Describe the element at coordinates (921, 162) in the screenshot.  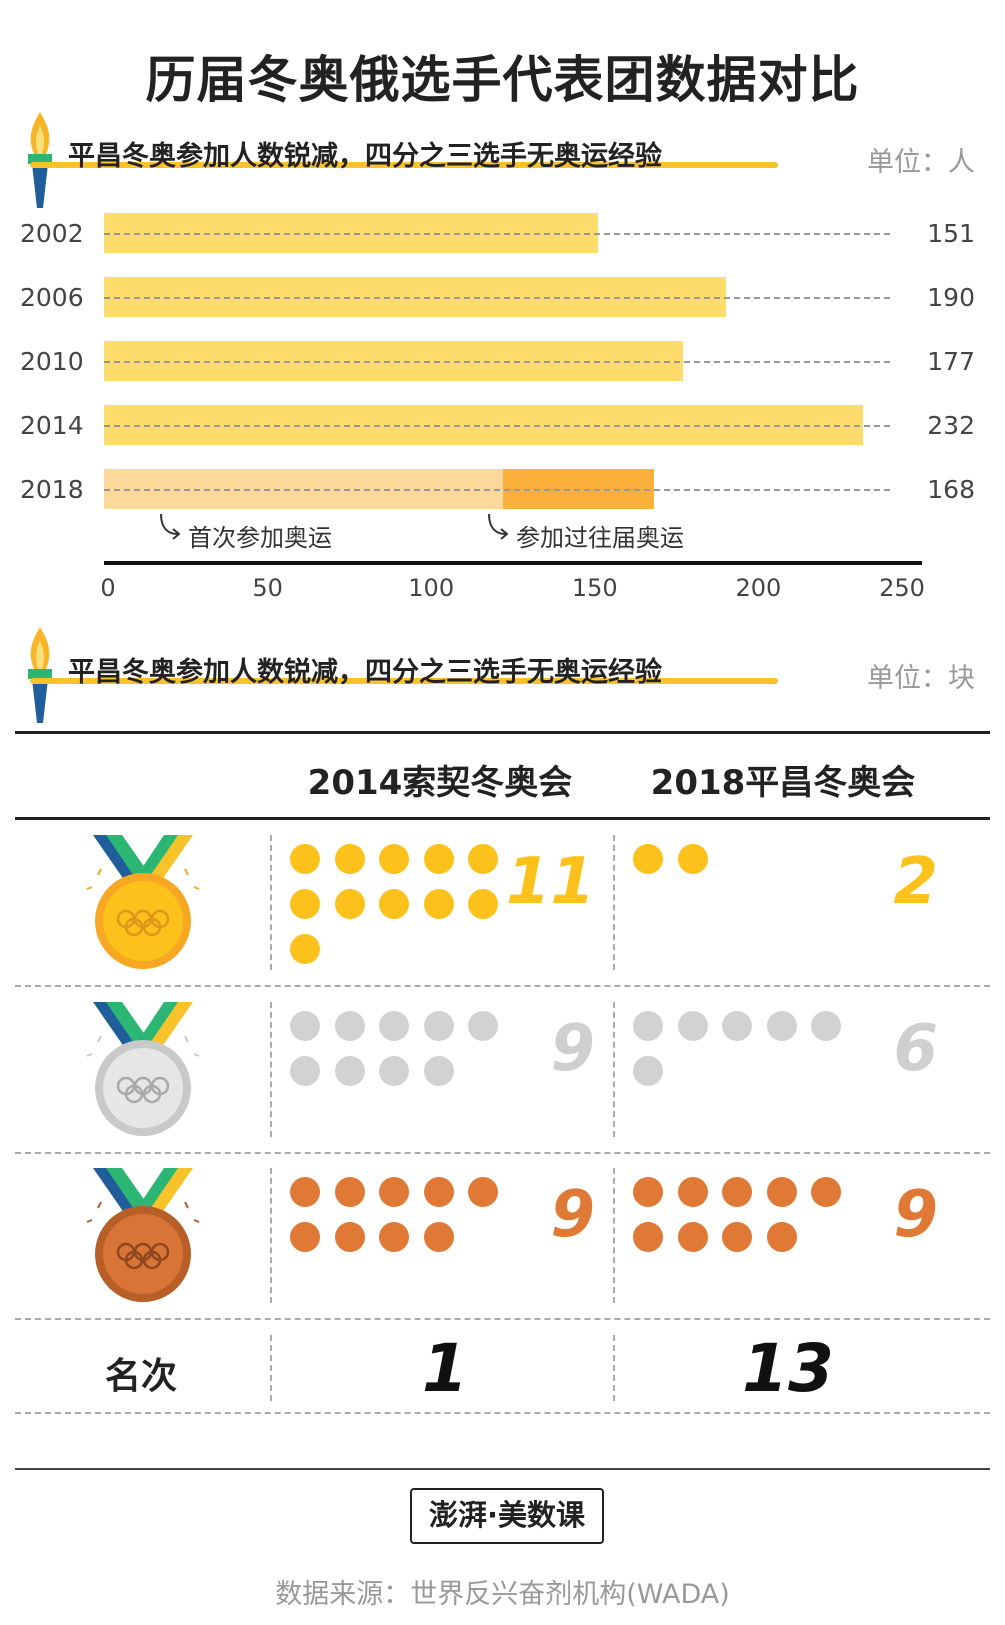
I see `section1-unit: 单位：人` at that location.